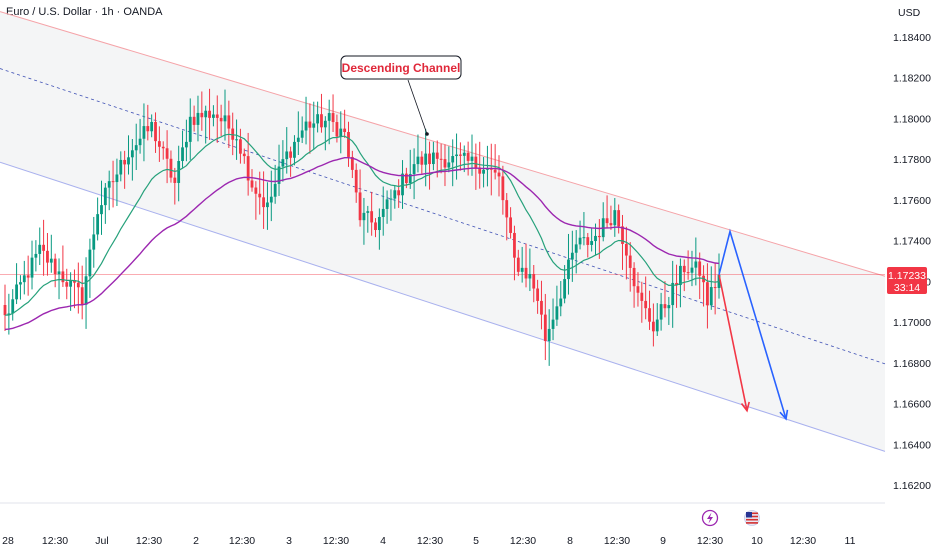  Describe the element at coordinates (850, 541) in the screenshot. I see `time-tick-label: 11` at that location.